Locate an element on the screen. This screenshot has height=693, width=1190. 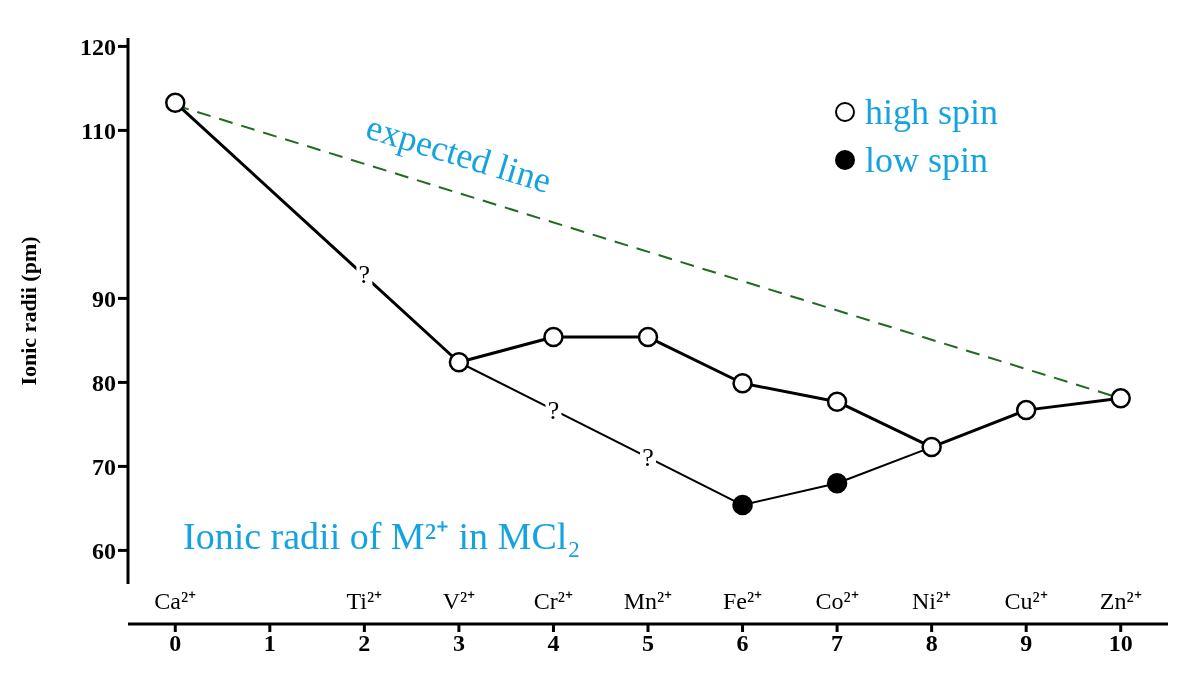
y-tick-label: 120 is located at coordinates (98, 46).